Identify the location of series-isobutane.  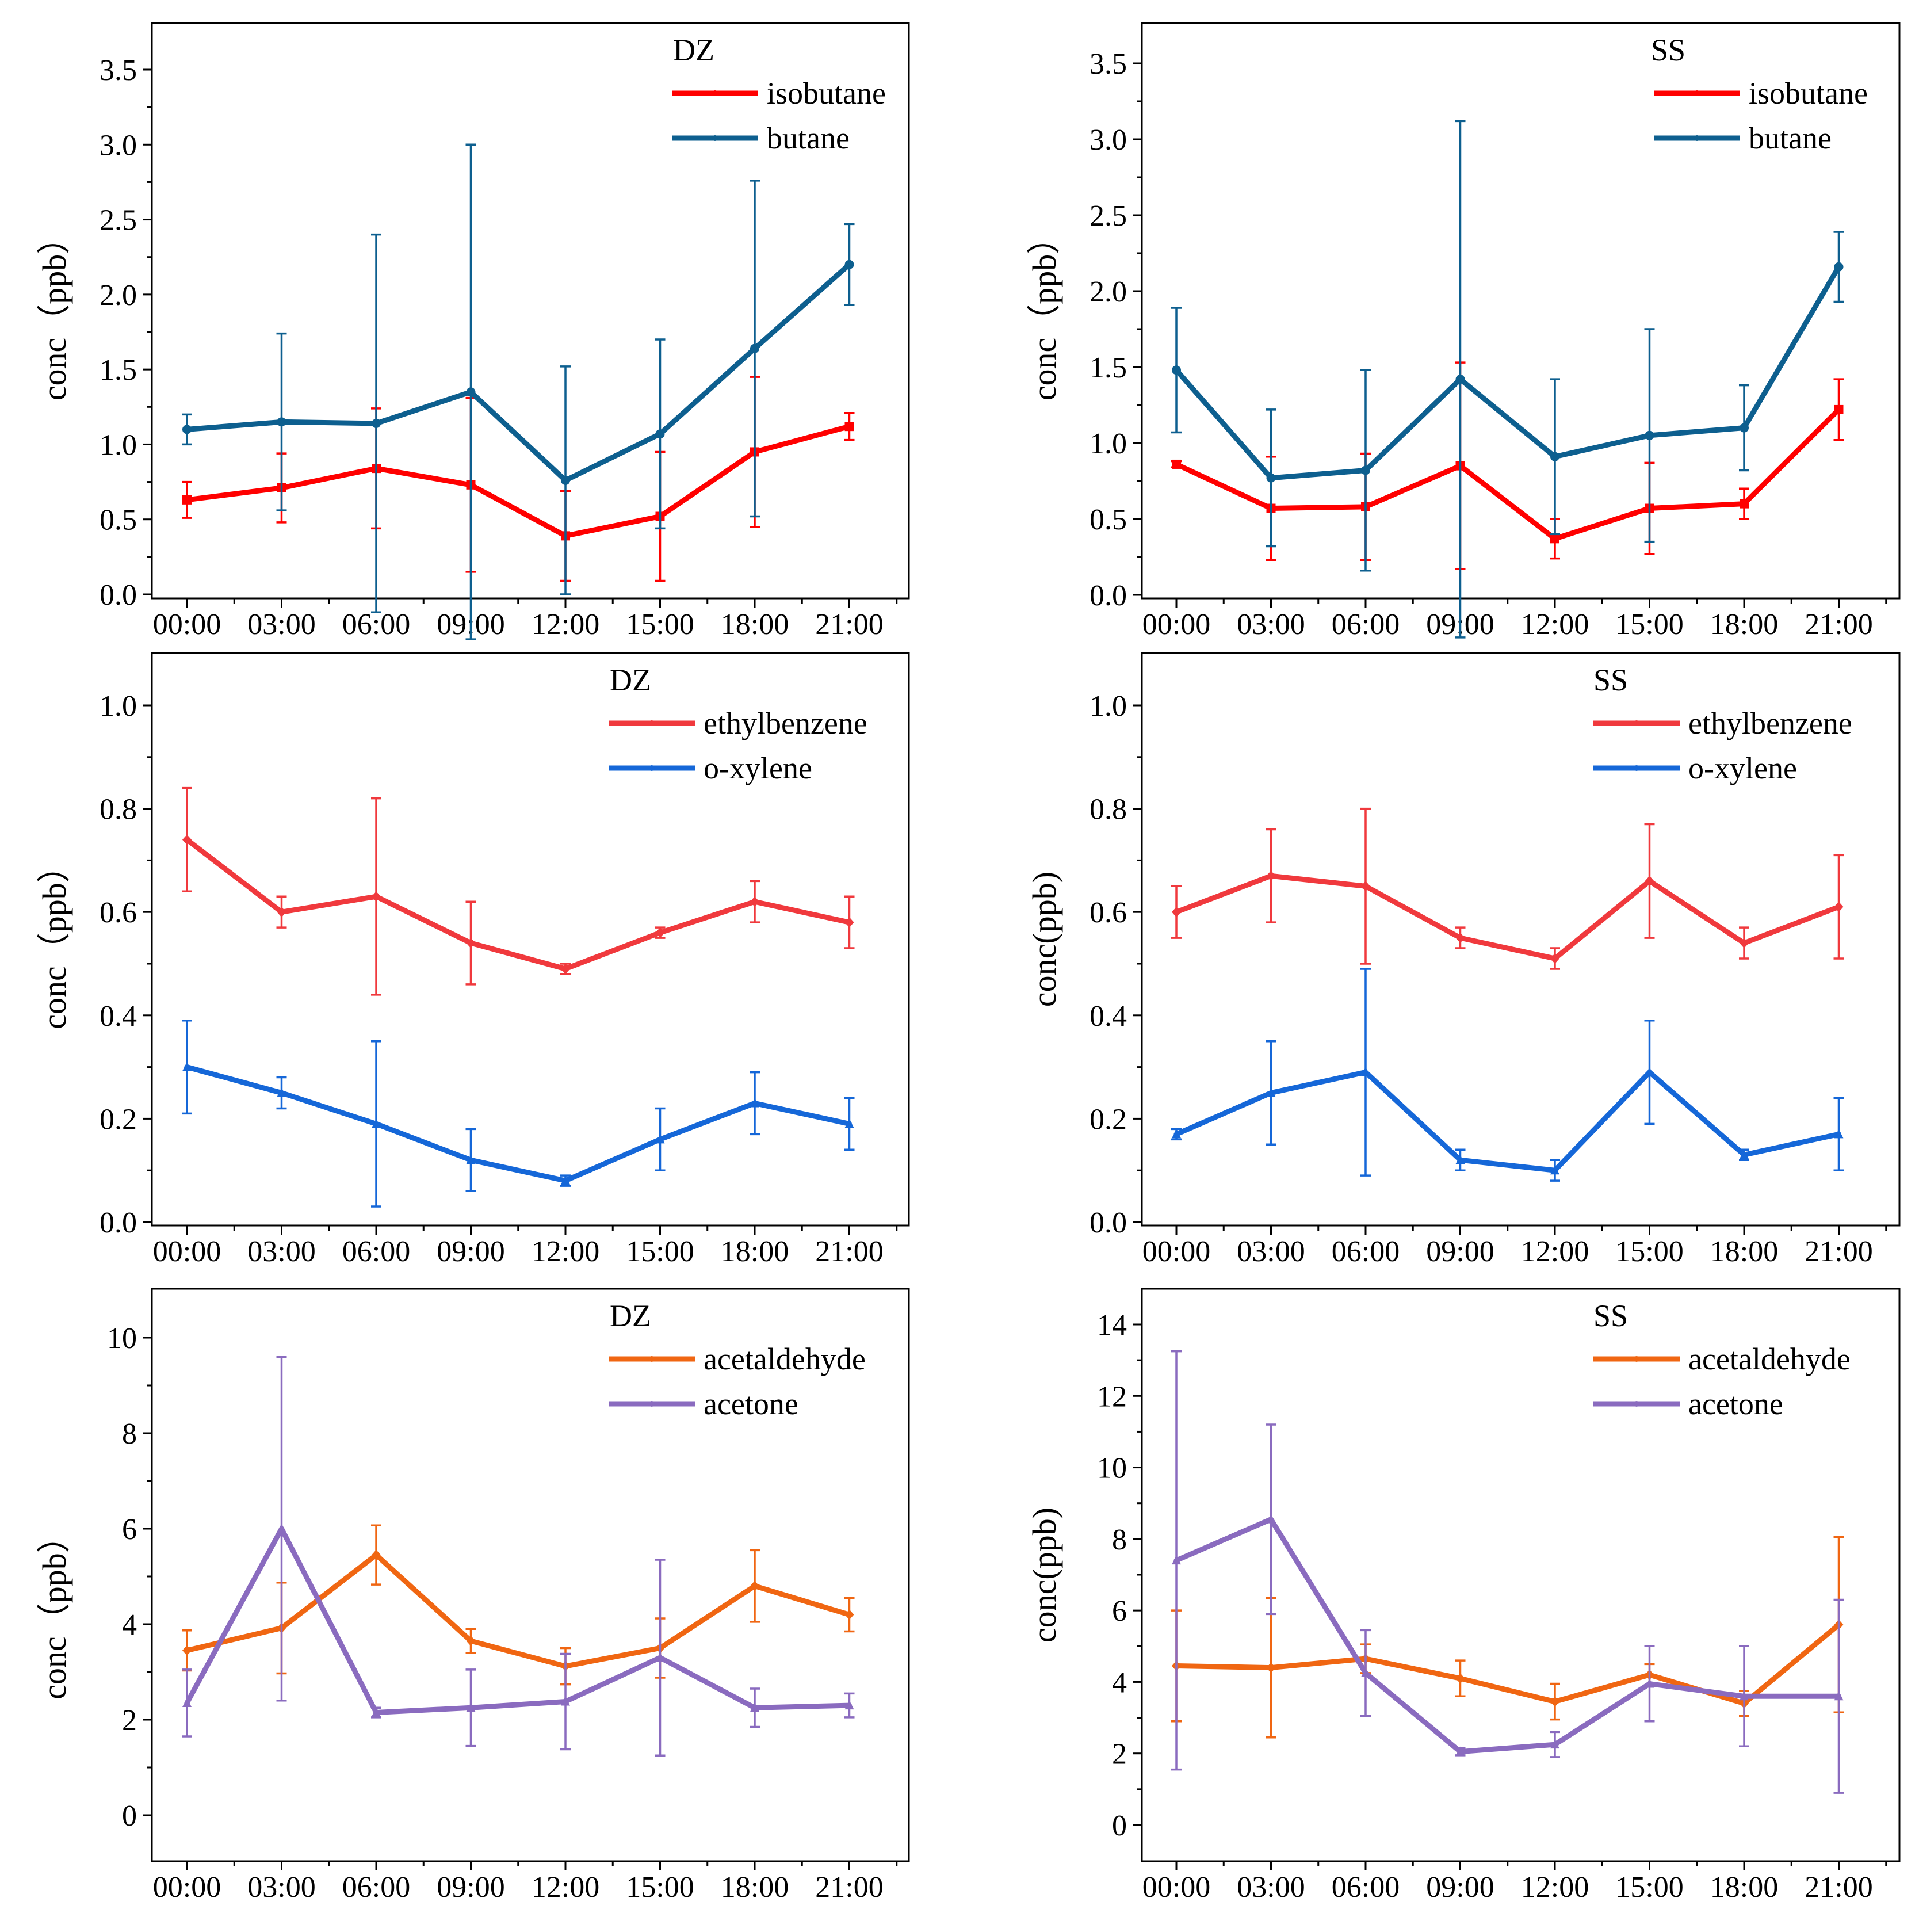
(518, 479).